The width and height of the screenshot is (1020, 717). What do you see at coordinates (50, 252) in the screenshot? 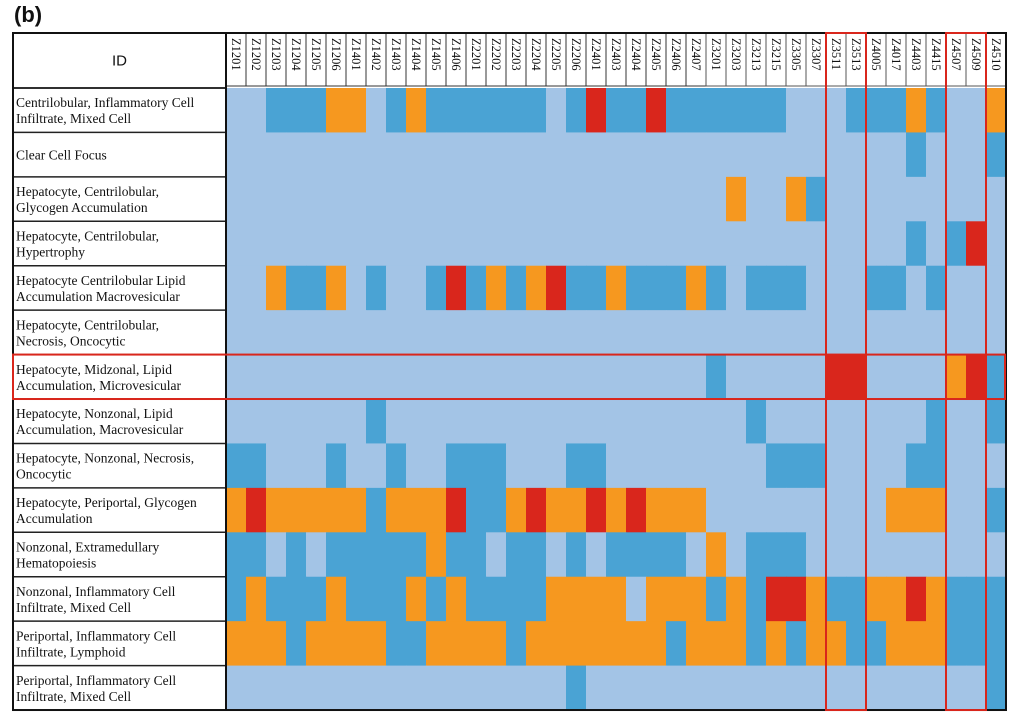
I see `row-label: Hypertrophy` at bounding box center [50, 252].